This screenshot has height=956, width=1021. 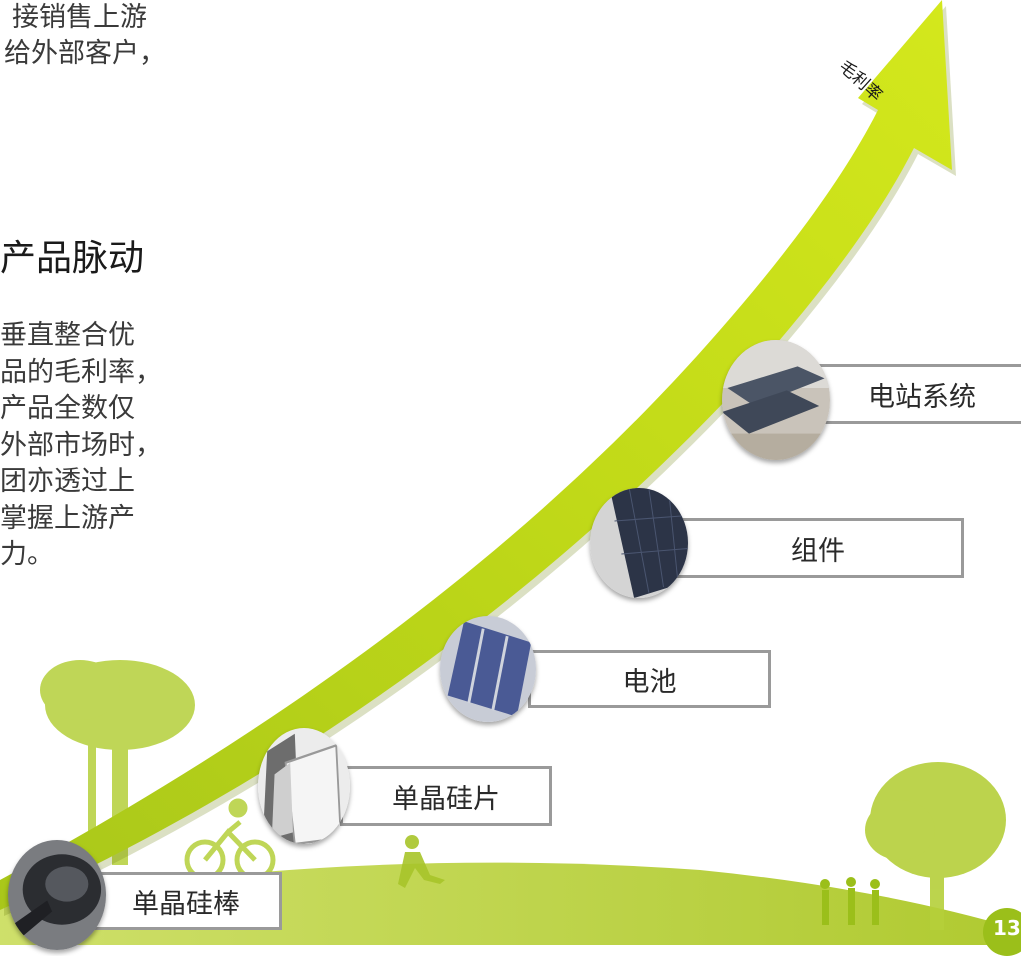 I want to click on stage-label: 组件, so click(x=818, y=548).